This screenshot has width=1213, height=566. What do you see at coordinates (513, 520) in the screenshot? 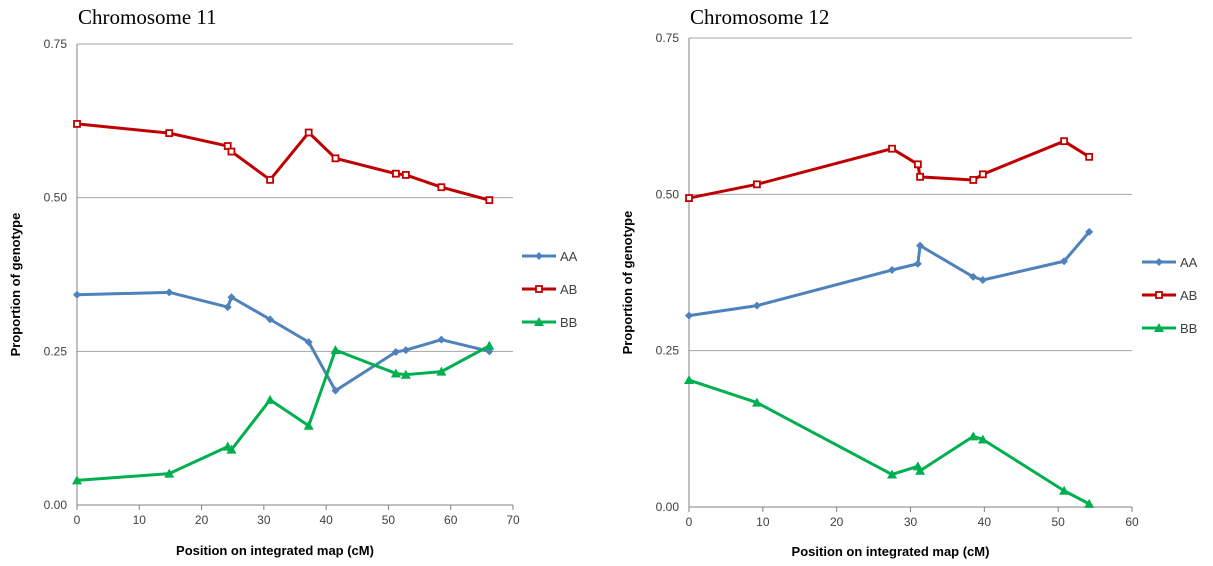
I see `x-tick-label: 70` at bounding box center [513, 520].